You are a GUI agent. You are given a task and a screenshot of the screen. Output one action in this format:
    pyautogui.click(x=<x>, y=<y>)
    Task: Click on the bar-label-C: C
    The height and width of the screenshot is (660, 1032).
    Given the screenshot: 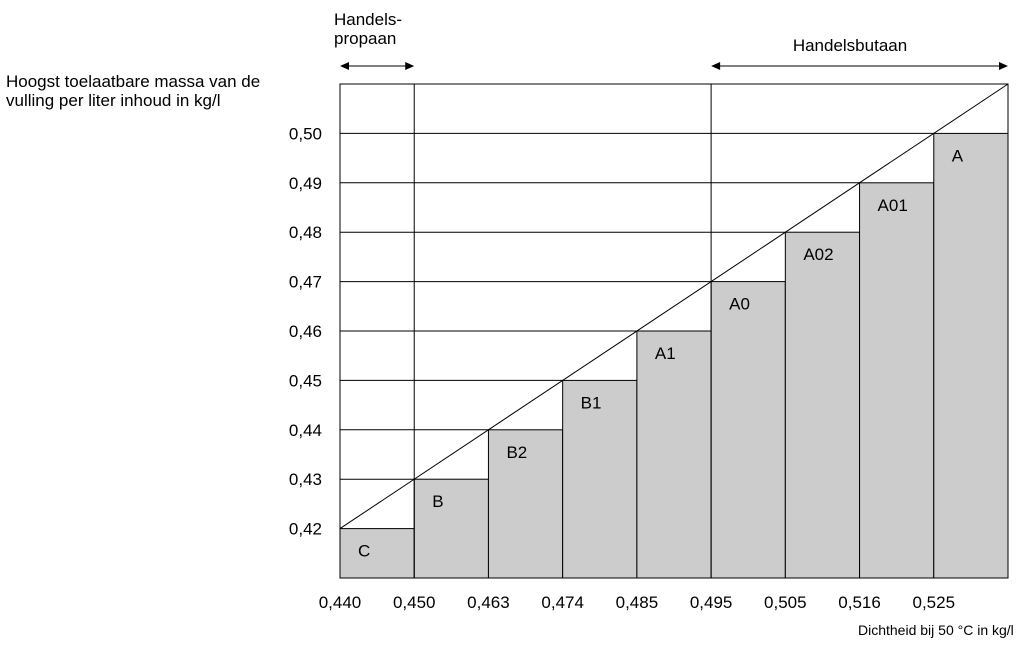 What is the action you would take?
    pyautogui.click(x=364, y=551)
    